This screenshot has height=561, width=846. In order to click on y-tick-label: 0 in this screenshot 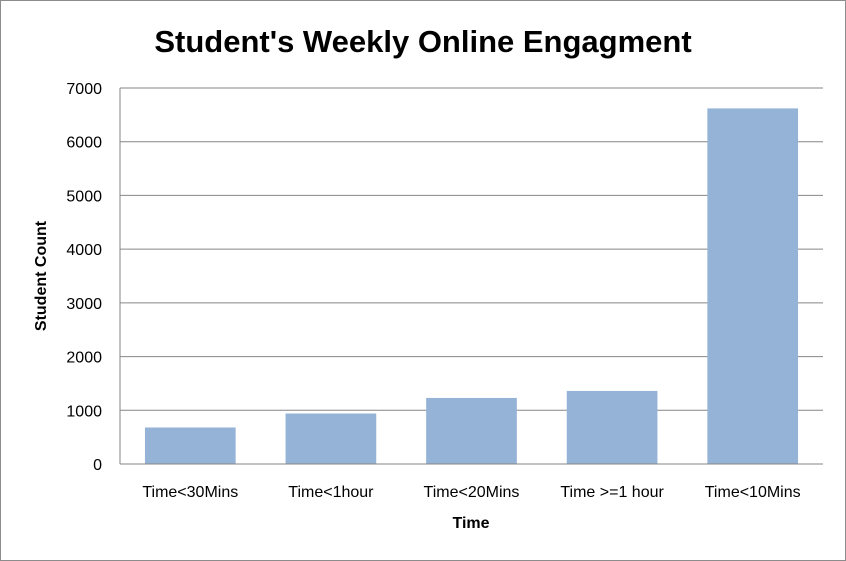, I will do `click(97, 465)`.